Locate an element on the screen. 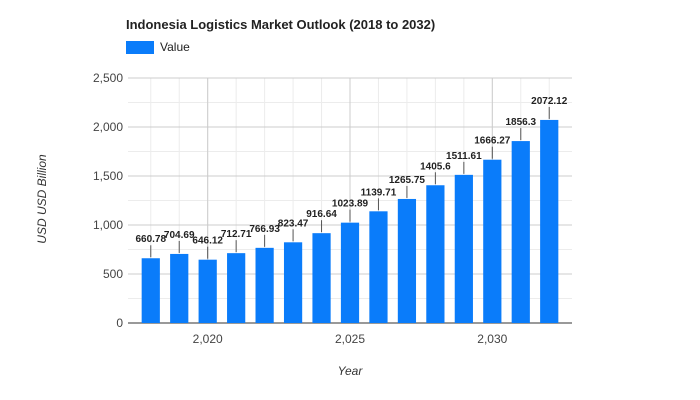  data-label: 646.12 is located at coordinates (207, 241).